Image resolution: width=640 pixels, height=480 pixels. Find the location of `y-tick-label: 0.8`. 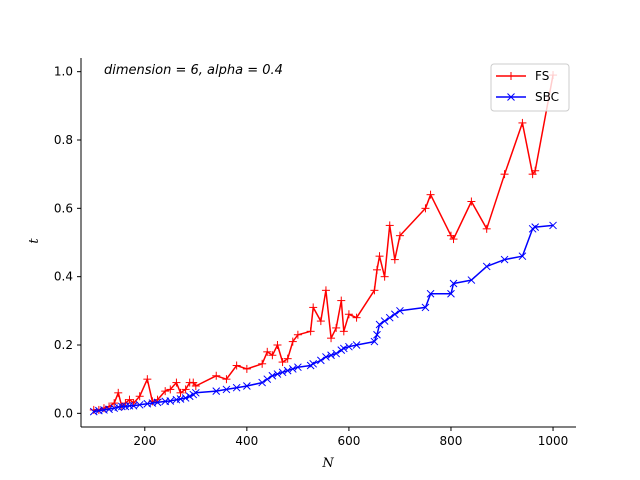

y-tick-label: 0.8 is located at coordinates (63, 140).